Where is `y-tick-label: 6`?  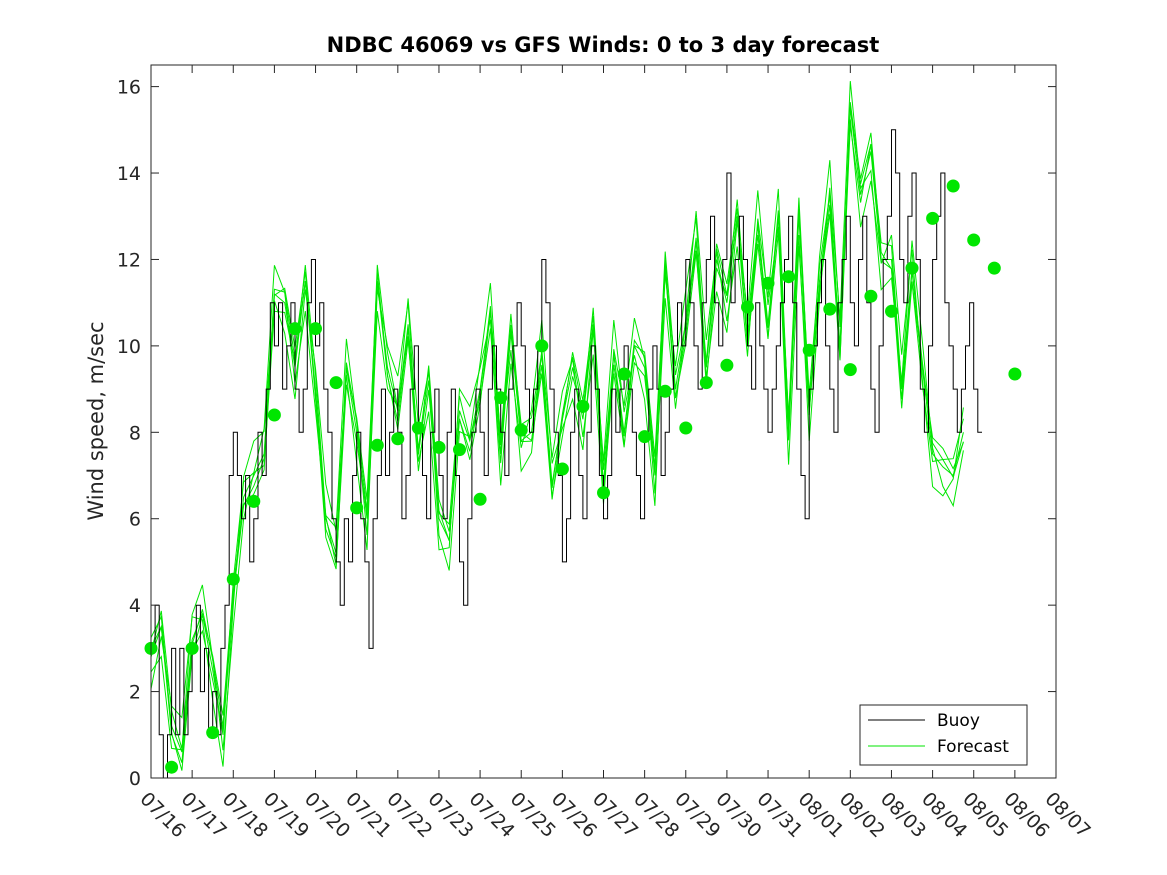
y-tick-label: 6 is located at coordinates (135, 520).